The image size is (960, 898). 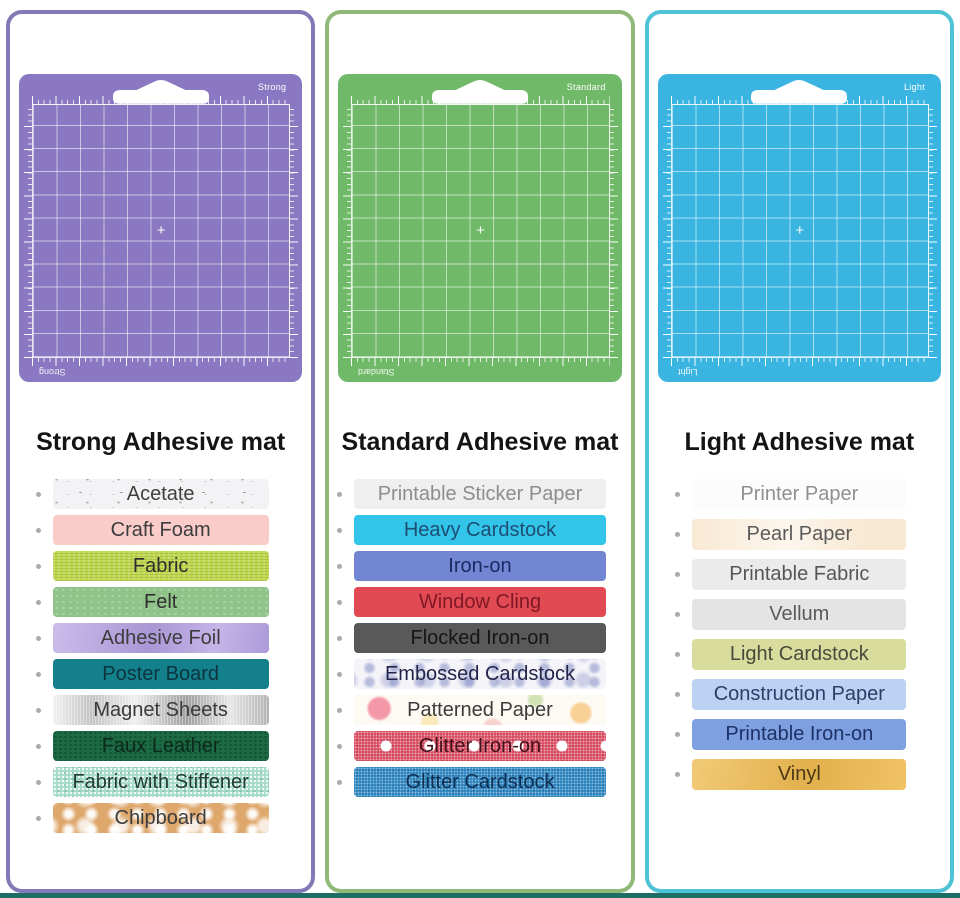 I want to click on material-row: Construction Paper, so click(x=791, y=694).